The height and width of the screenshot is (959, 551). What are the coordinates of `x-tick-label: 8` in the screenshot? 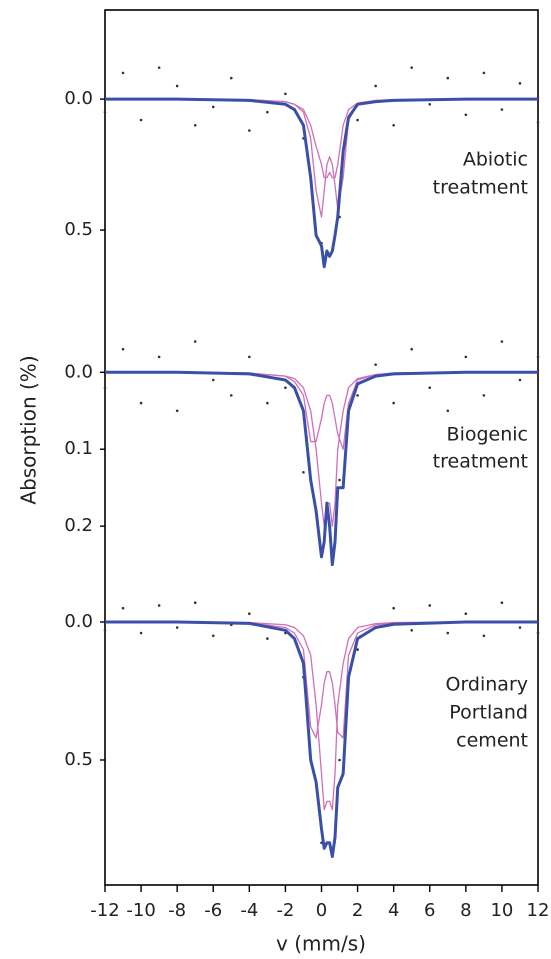 It's located at (465, 910).